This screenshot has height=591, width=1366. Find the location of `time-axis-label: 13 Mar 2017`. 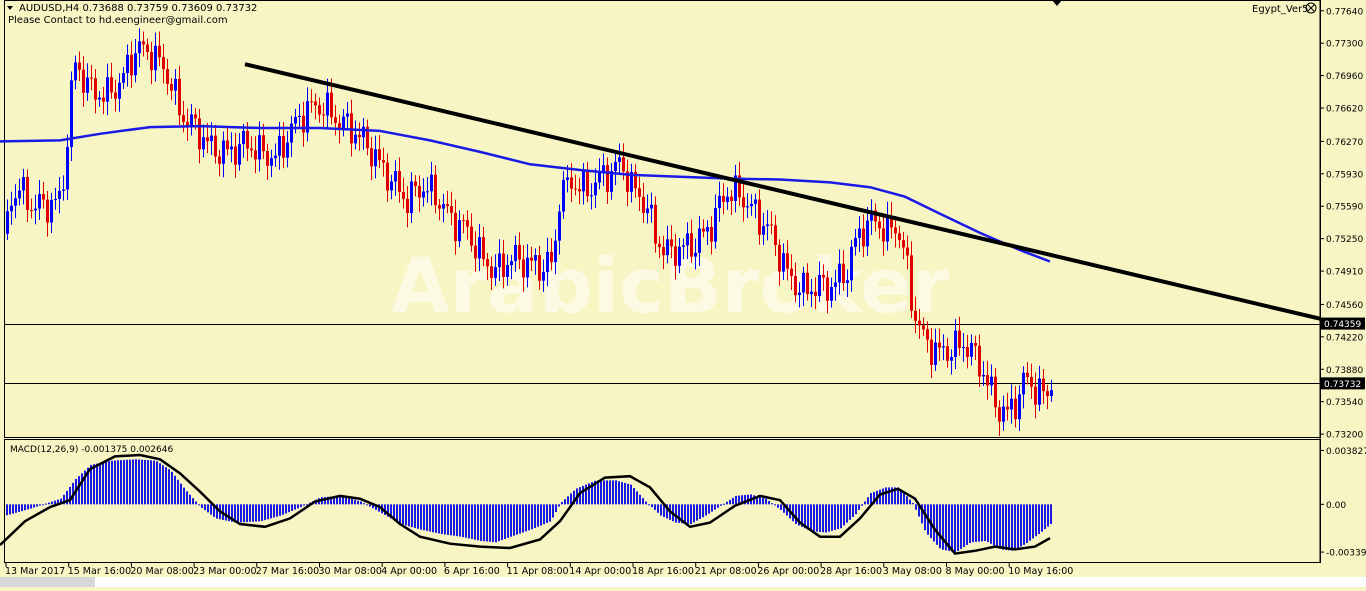

time-axis-label: 13 Mar 2017 is located at coordinates (35, 571).